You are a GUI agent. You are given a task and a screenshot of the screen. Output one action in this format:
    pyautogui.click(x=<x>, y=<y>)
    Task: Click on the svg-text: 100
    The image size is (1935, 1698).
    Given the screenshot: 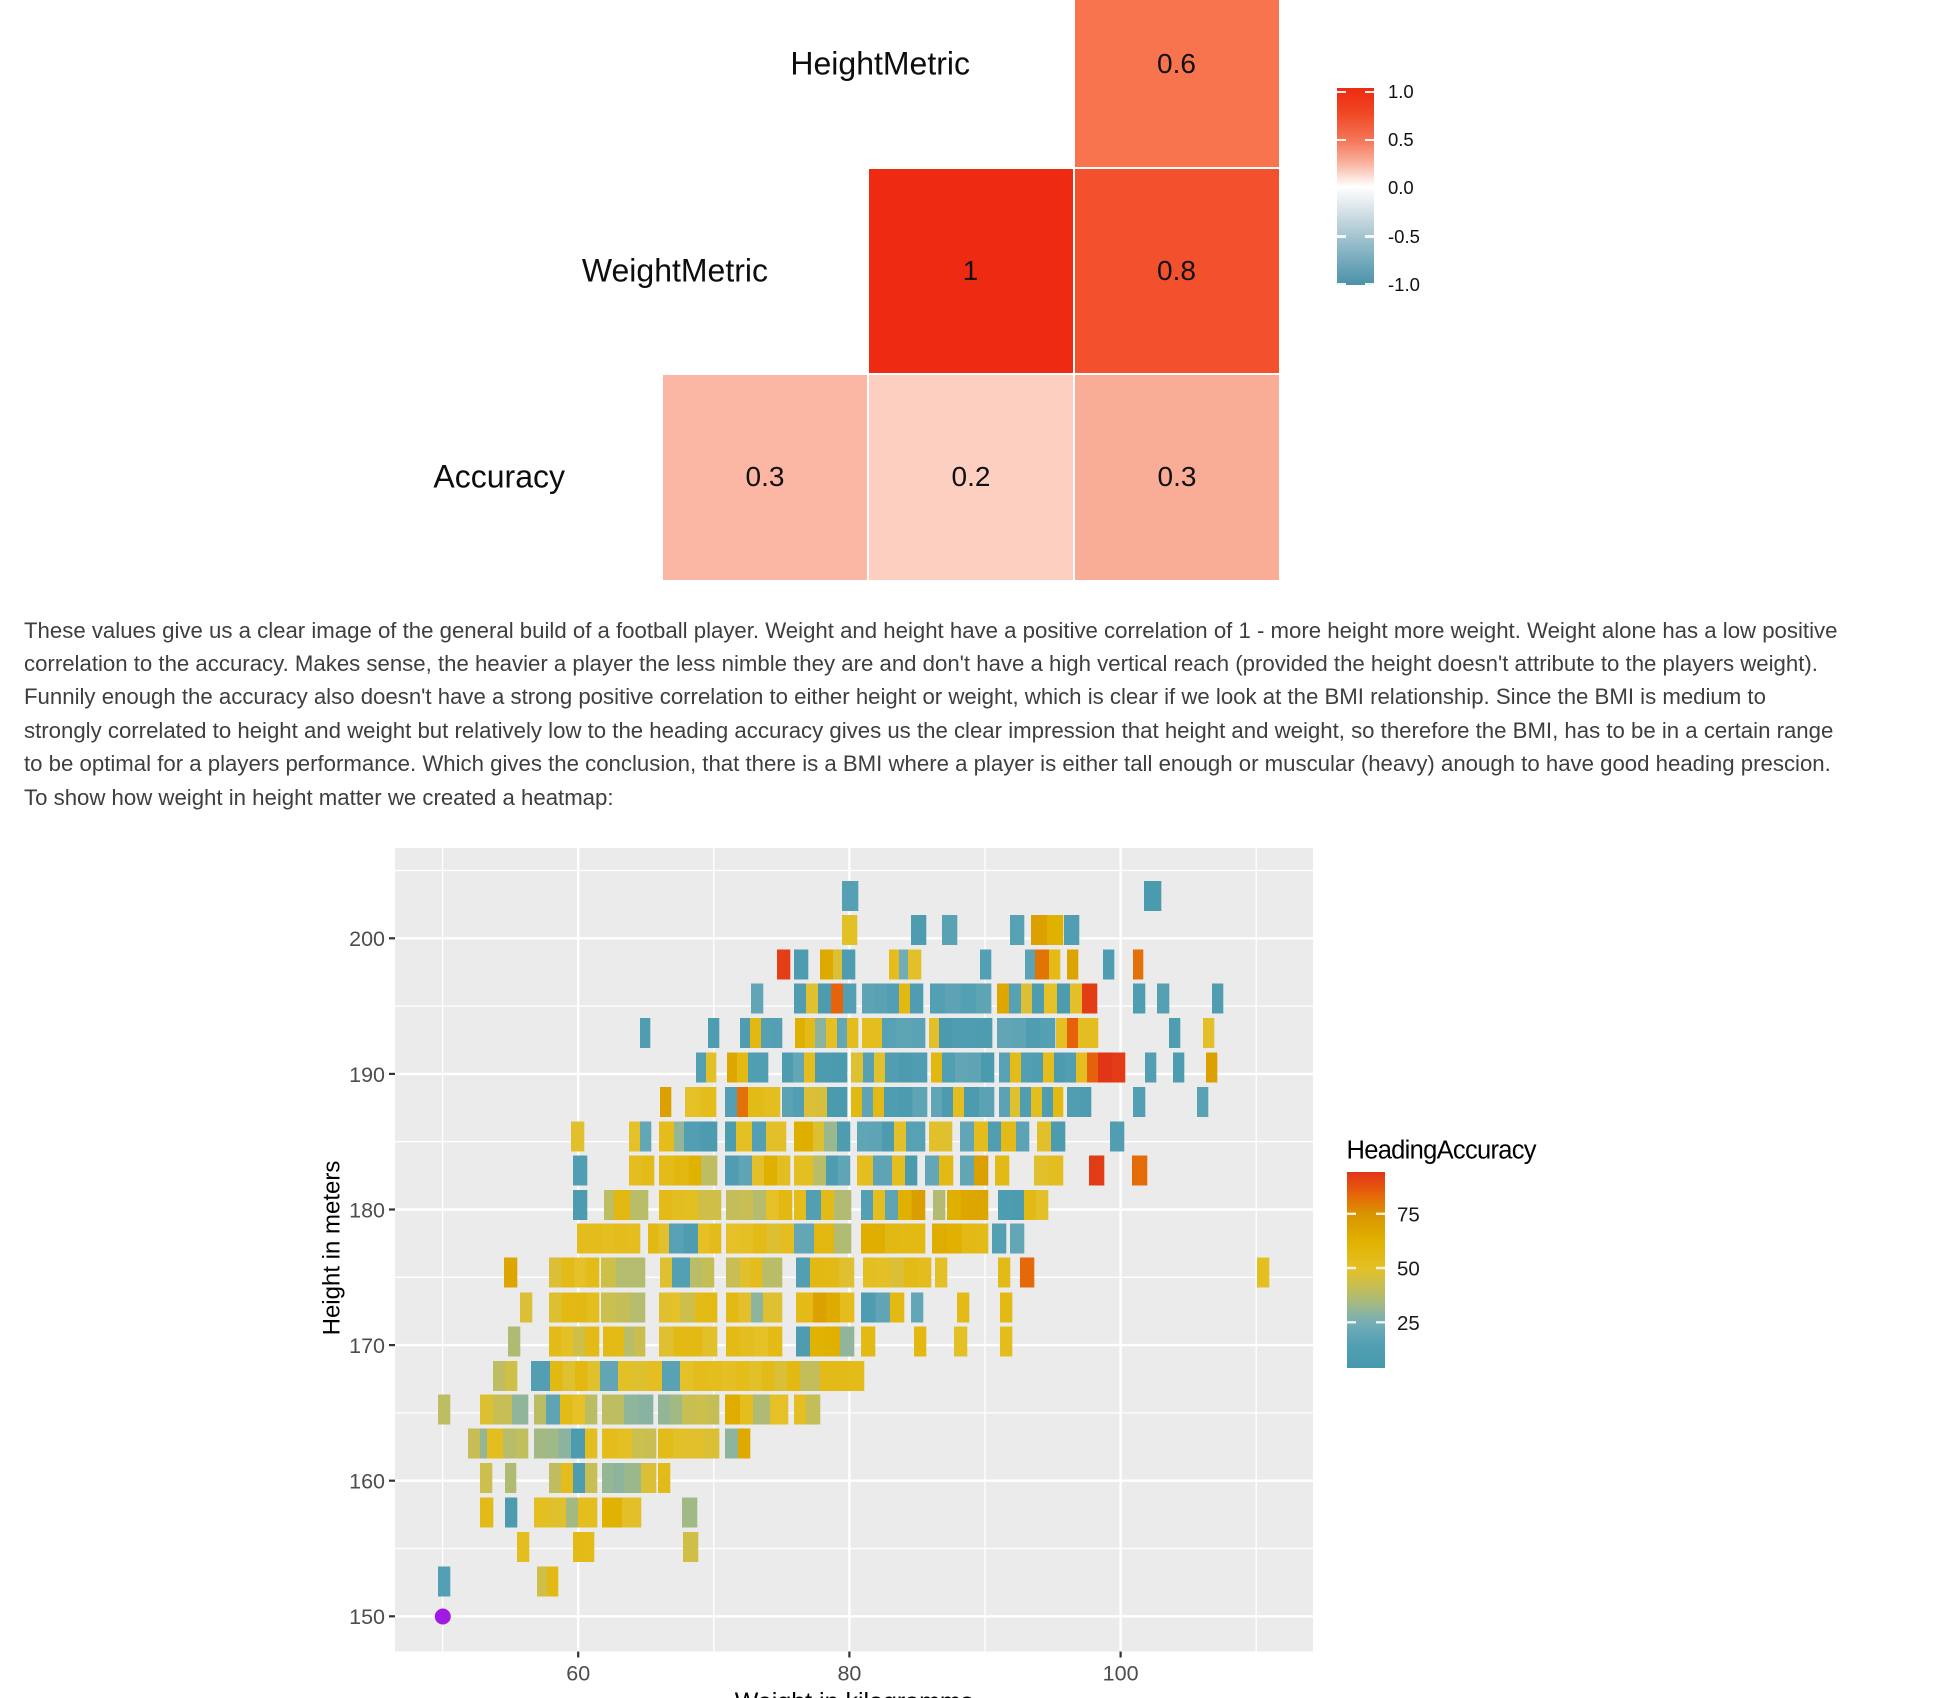 What is the action you would take?
    pyautogui.click(x=1121, y=1674)
    